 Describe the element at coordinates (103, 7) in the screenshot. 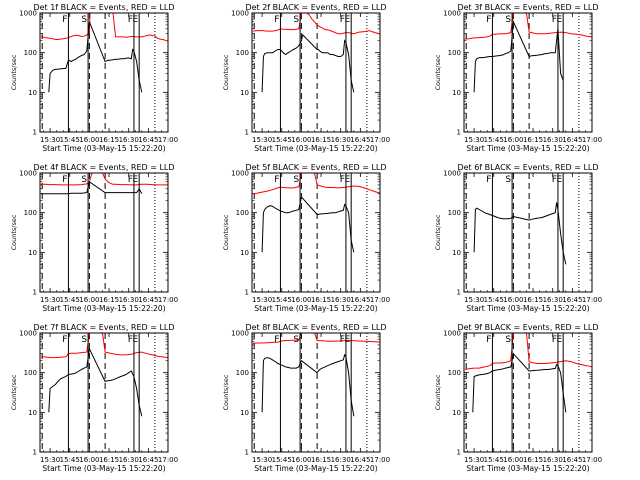

I see `panel-title: Det 1f BLACK = Events, RED = LLD` at that location.